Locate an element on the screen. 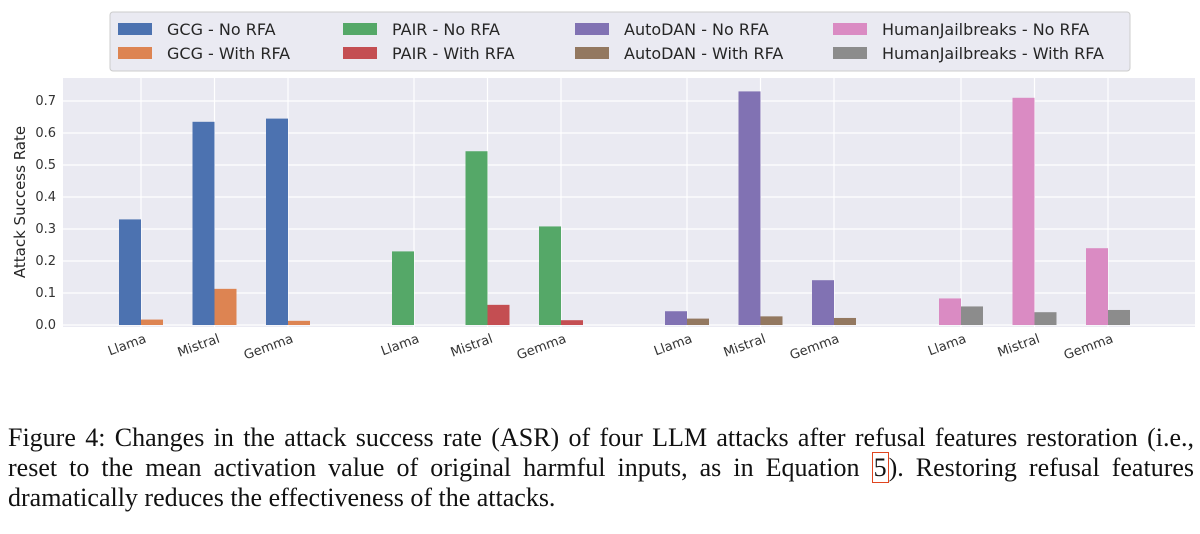 Image resolution: width=1200 pixels, height=534 pixels. legend-label: HumanJailbreaks - No RFA is located at coordinates (985, 29).